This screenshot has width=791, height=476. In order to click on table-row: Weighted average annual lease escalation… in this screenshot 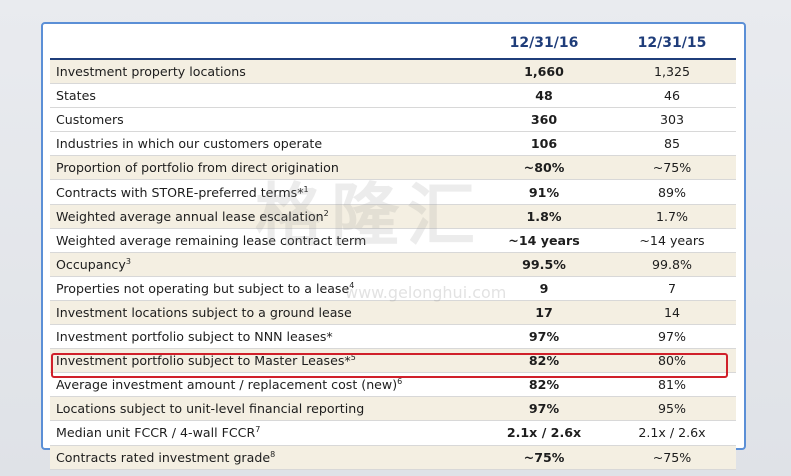, I will do `click(393, 216)`.